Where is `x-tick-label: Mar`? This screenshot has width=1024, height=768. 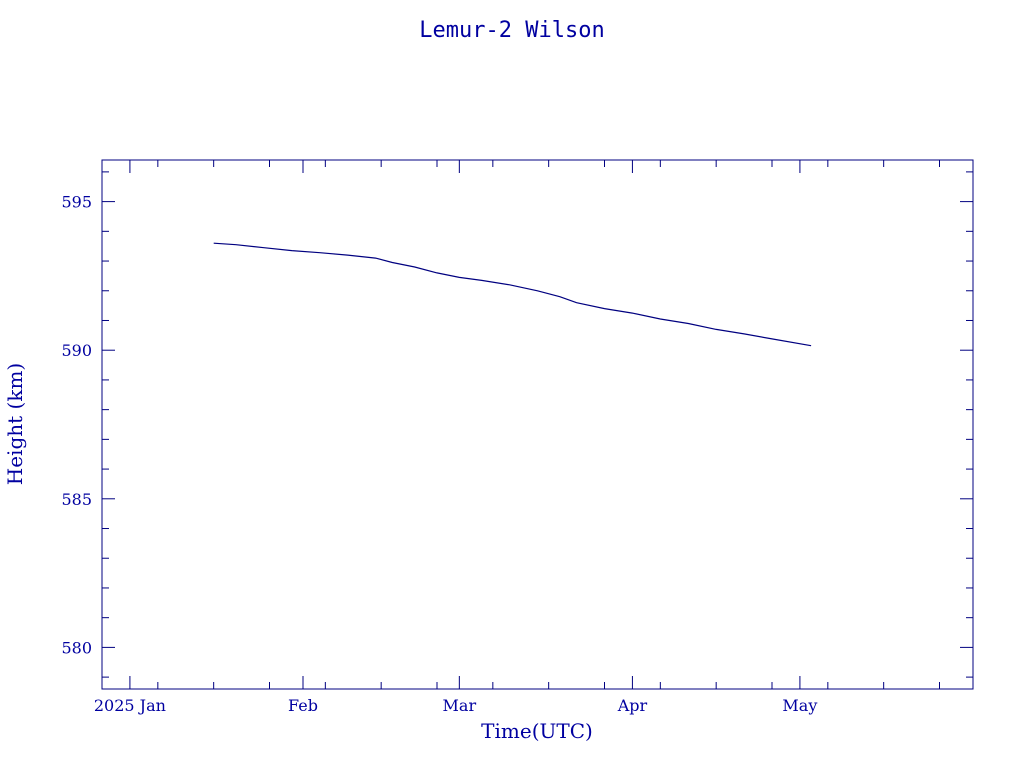 x-tick-label: Mar is located at coordinates (460, 705).